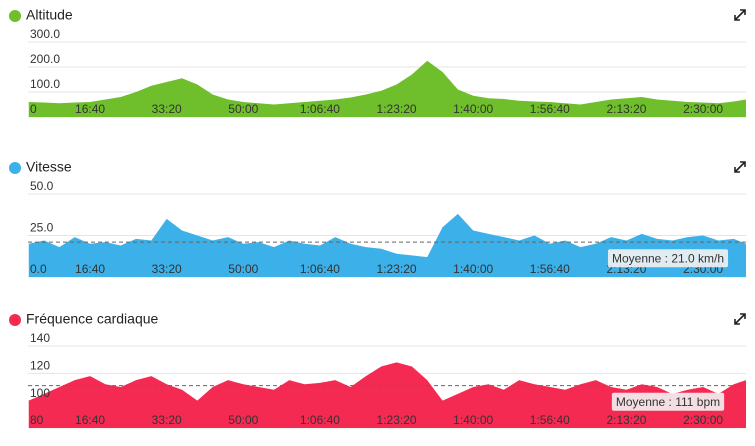 This screenshot has height=446, width=755. I want to click on y-tick-label: 200.0, so click(45, 59).